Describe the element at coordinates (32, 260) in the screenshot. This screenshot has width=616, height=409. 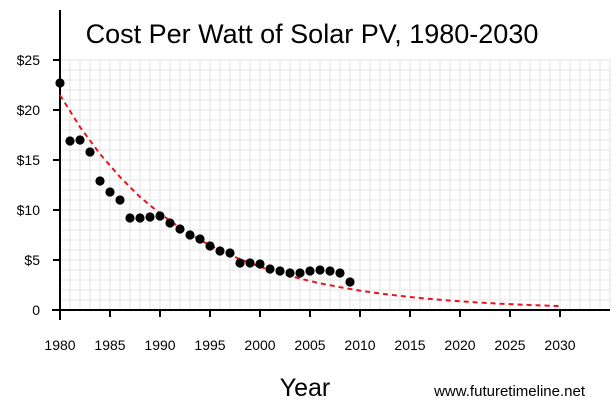
I see `y-tick-label: $5` at that location.